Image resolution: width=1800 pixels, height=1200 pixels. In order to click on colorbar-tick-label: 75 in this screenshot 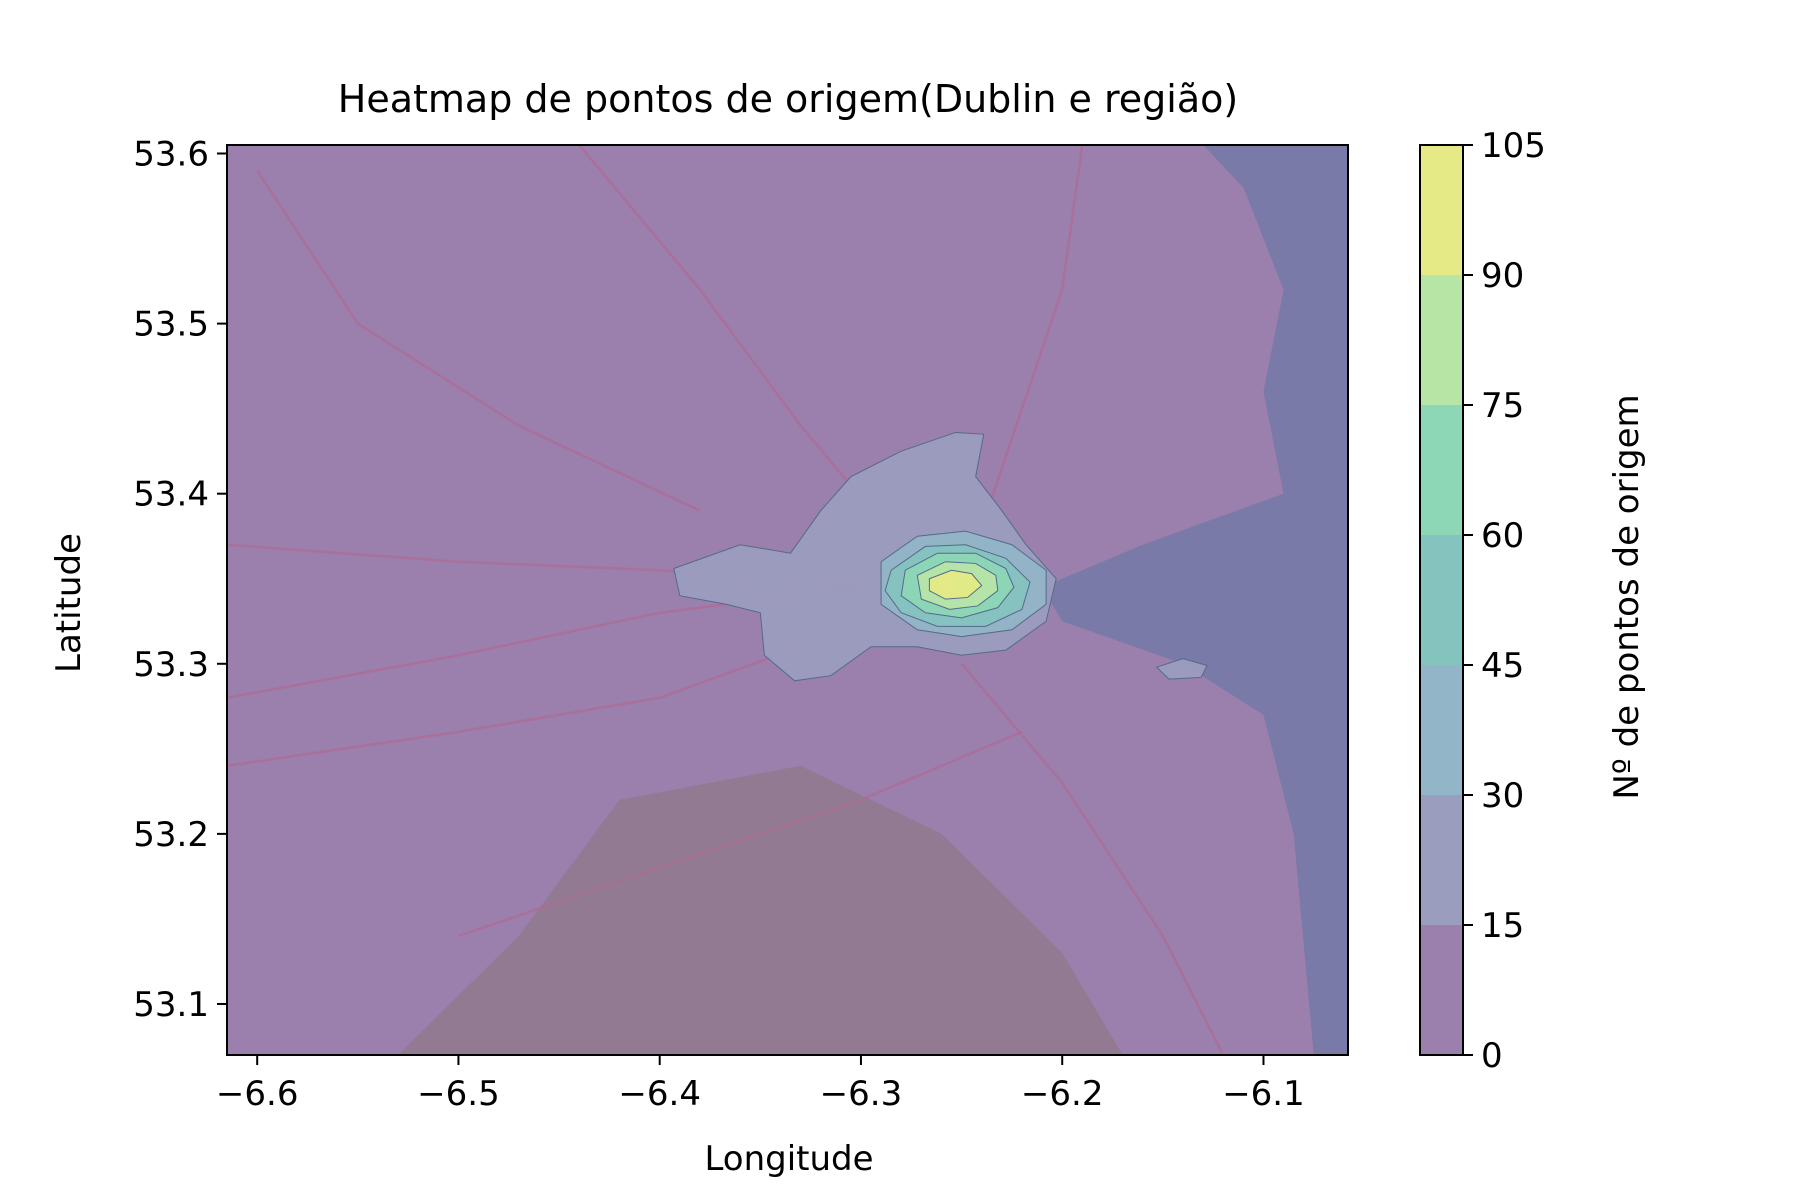, I will do `click(1502, 406)`.